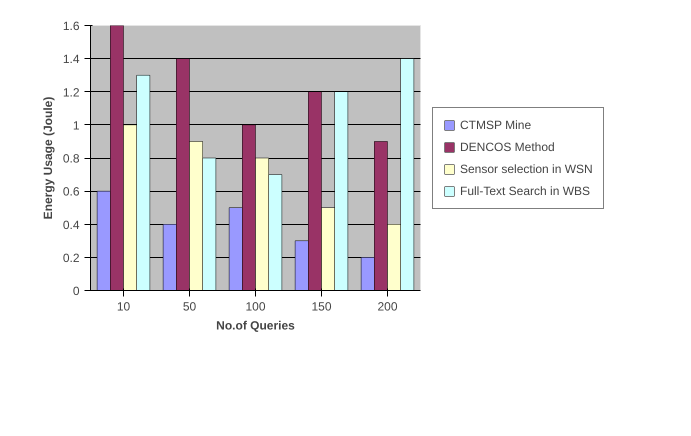  Describe the element at coordinates (71, 92) in the screenshot. I see `y-tick-label: 1.2` at that location.